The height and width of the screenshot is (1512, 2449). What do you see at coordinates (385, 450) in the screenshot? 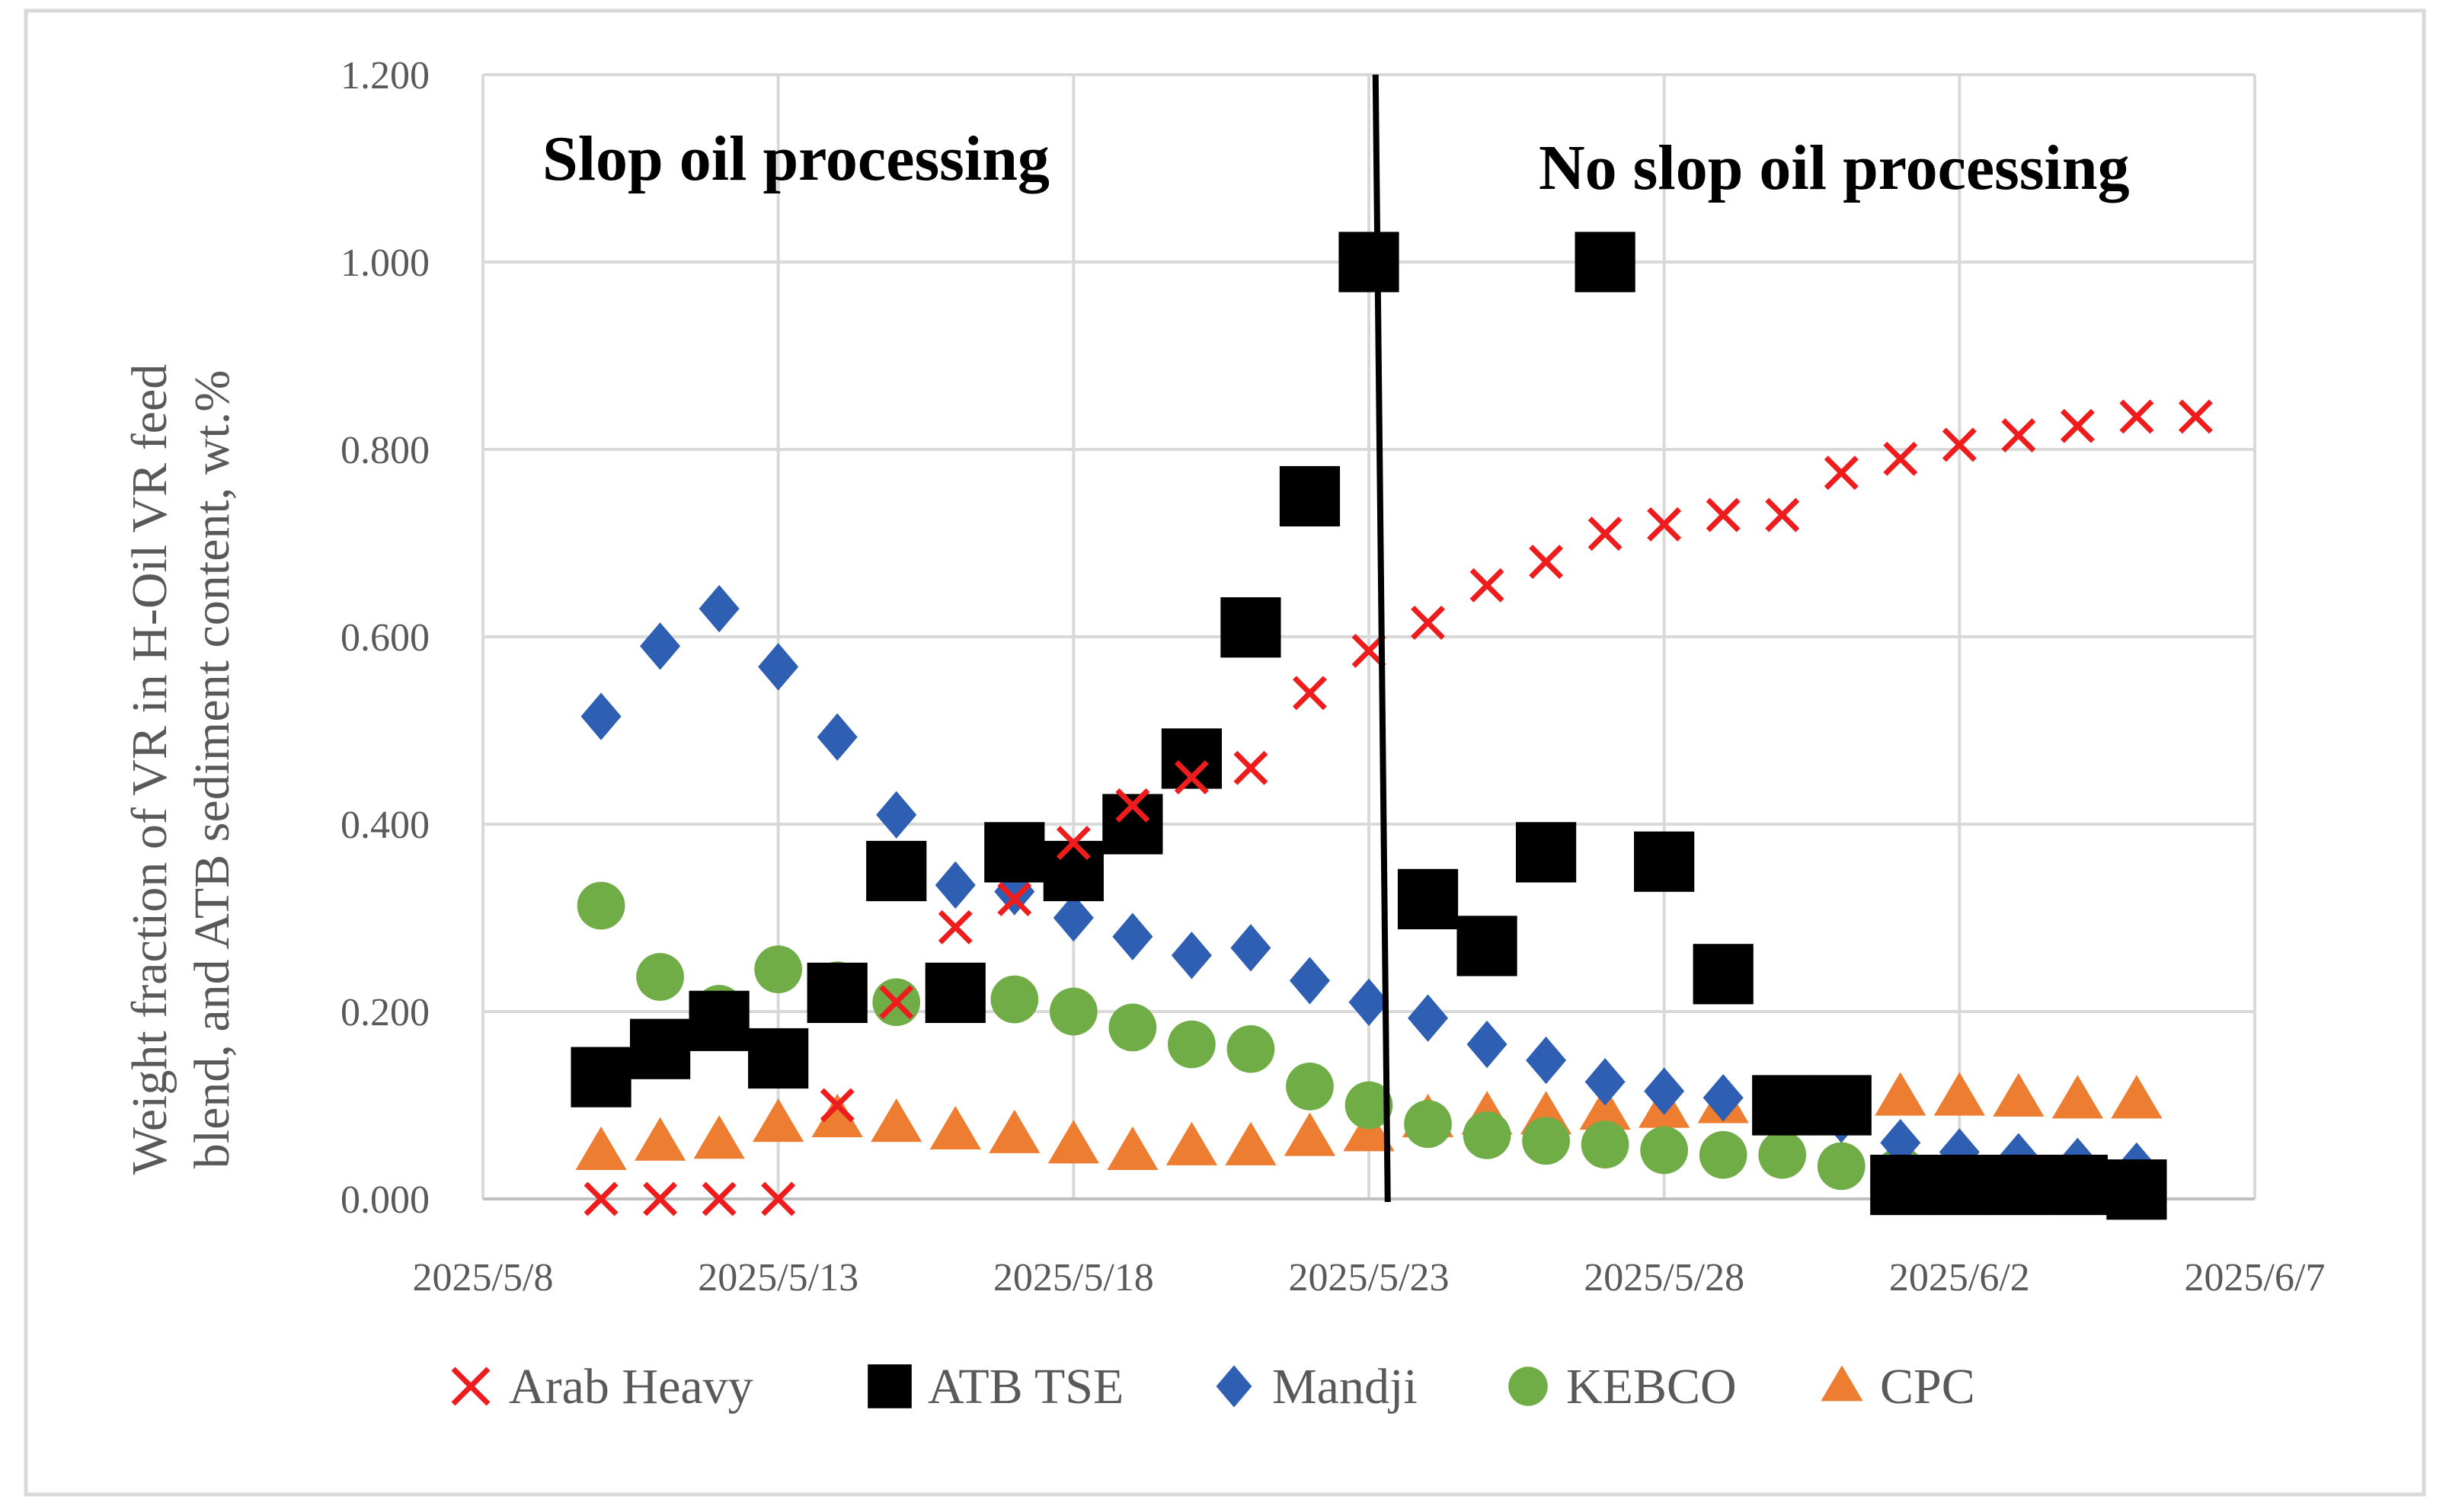
I see `y-tick-label: 0.800` at bounding box center [385, 450].